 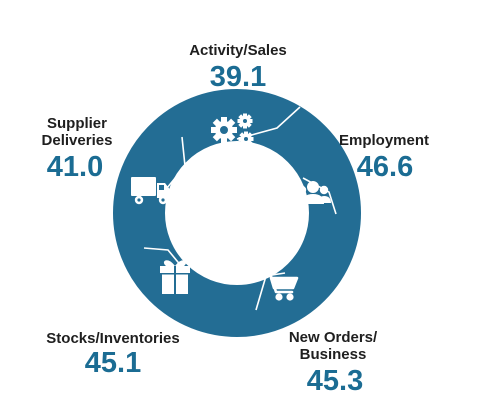 I want to click on shopping-cart-icon, so click(x=280, y=286).